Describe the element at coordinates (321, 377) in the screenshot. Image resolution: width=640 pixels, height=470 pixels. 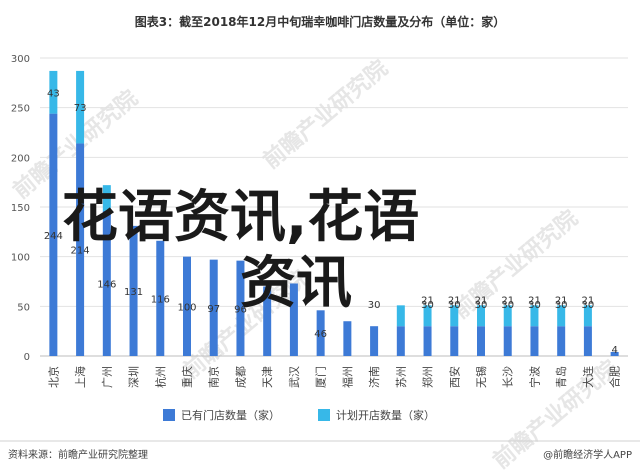
I see `x-category-label: 厦门` at that location.